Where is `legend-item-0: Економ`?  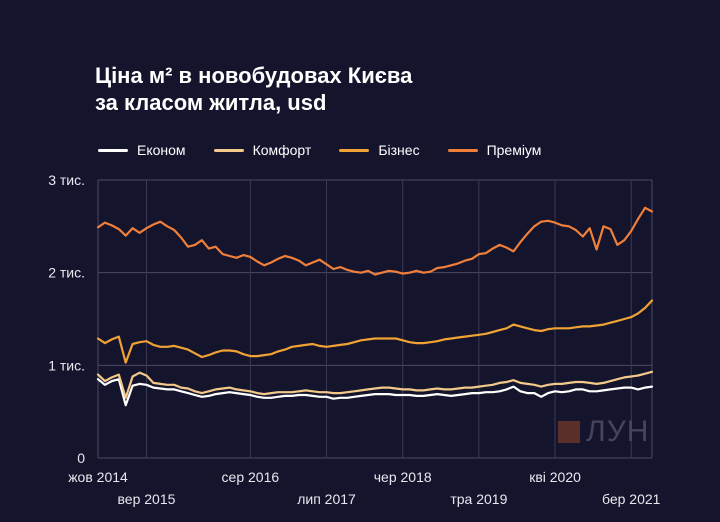 legend-item-0: Економ is located at coordinates (142, 150).